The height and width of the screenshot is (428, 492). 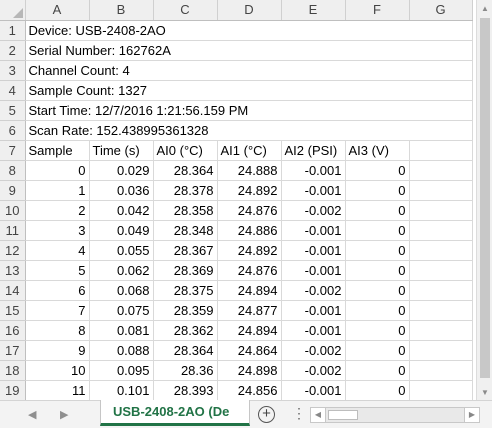 What do you see at coordinates (13, 290) in the screenshot?
I see `row-header: 14` at bounding box center [13, 290].